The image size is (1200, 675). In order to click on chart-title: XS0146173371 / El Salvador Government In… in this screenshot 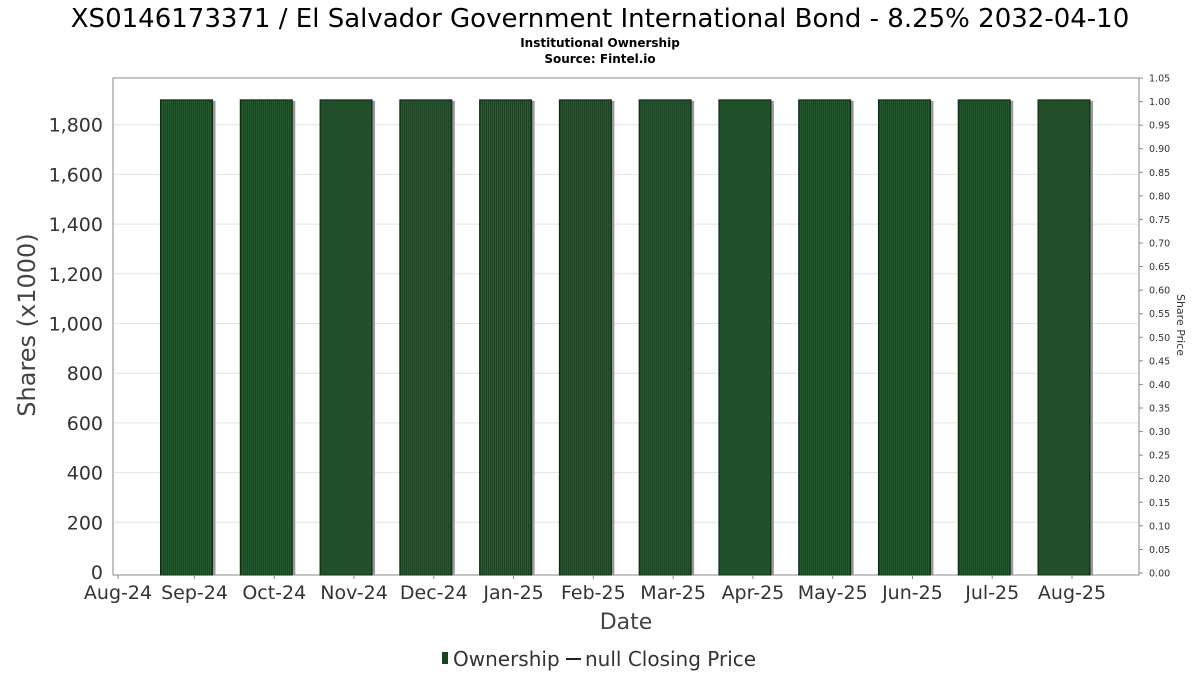, I will do `click(600, 19)`.